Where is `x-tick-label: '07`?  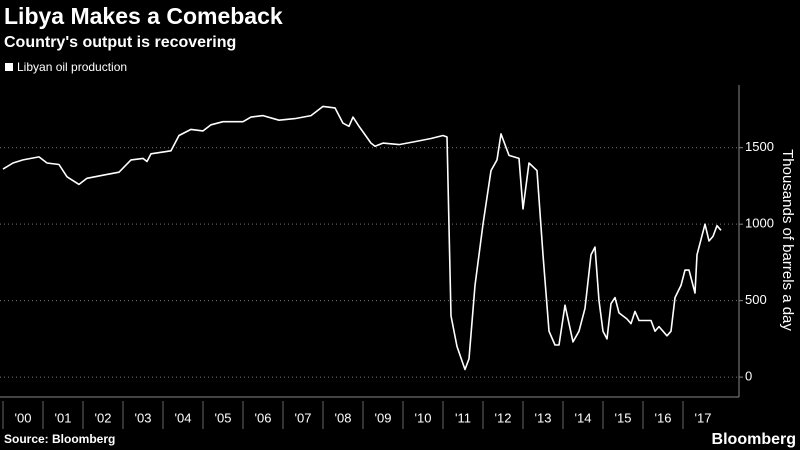
x-tick-label: '07 is located at coordinates (303, 417).